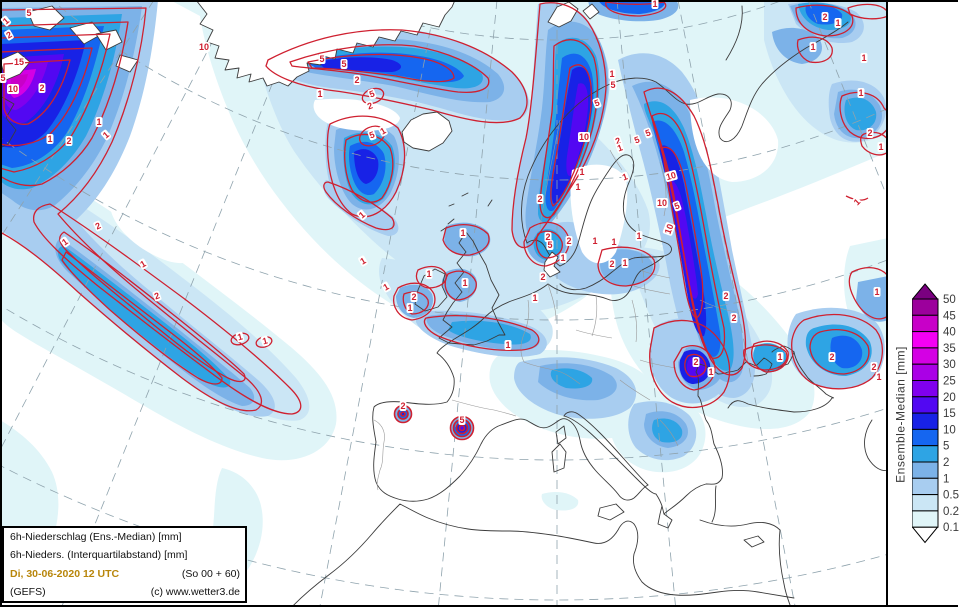 The width and height of the screenshot is (960, 611). I want to click on colorbar-arrow-bottom, so click(925, 535).